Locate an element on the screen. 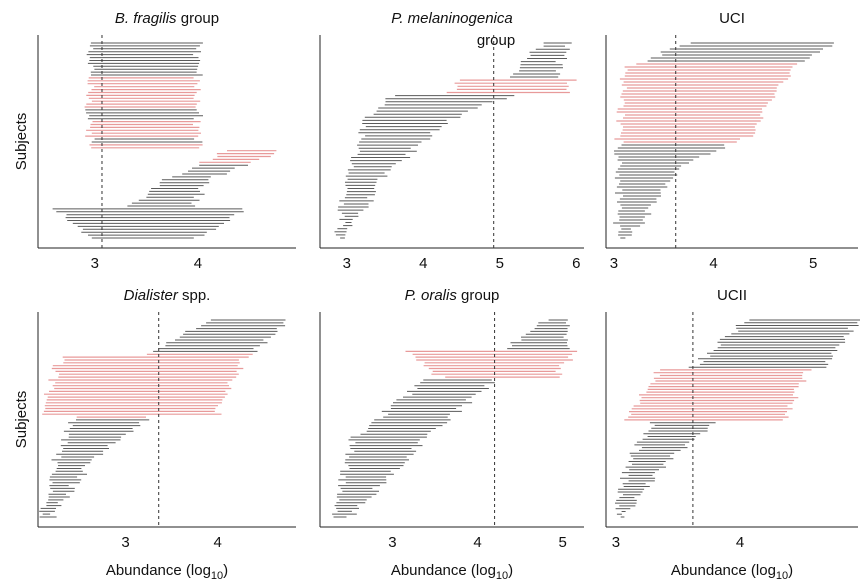 Image resolution: width=860 pixels, height=583 pixels. panel-title: UCII is located at coordinates (732, 295).